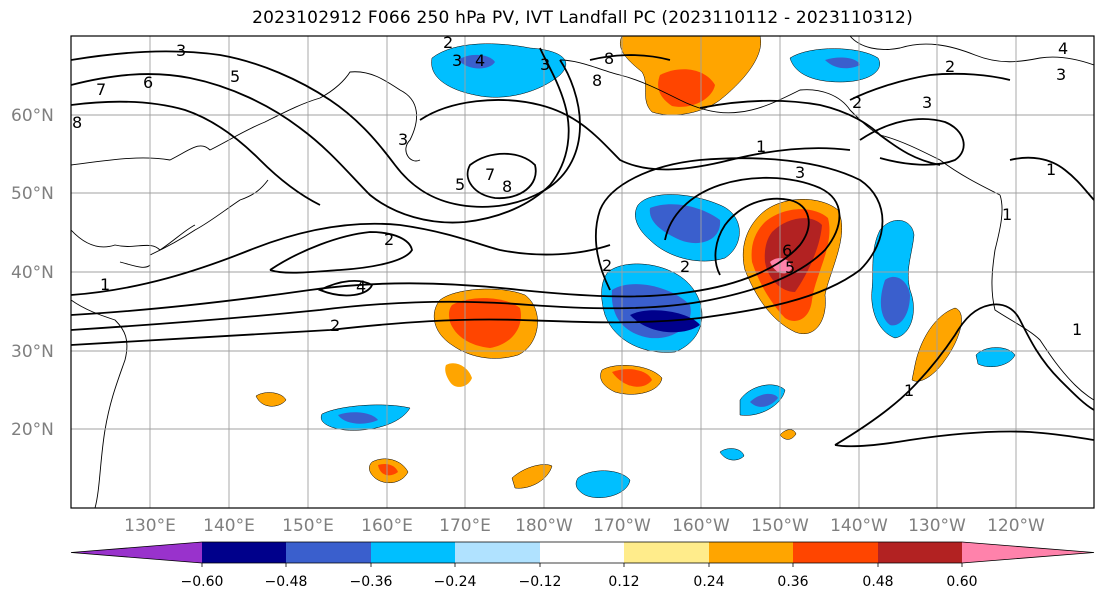 The height and width of the screenshot is (601, 1105). What do you see at coordinates (912, 142) in the screenshot?
I see `contour-line-3-gulf` at bounding box center [912, 142].